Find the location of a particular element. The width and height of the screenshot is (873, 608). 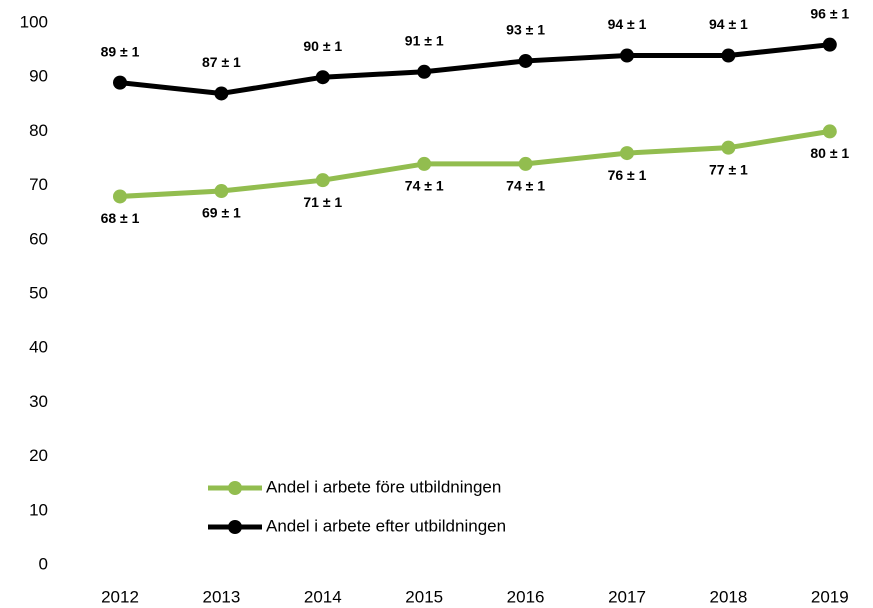

y-tick-label: 40 is located at coordinates (38, 347).